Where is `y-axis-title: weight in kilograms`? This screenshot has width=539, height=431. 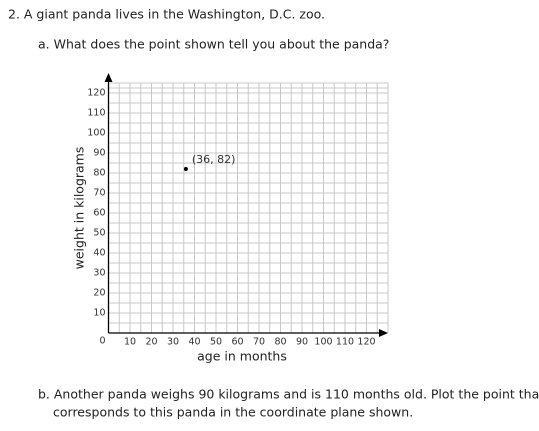 y-axis-title: weight in kilograms is located at coordinates (79, 208).